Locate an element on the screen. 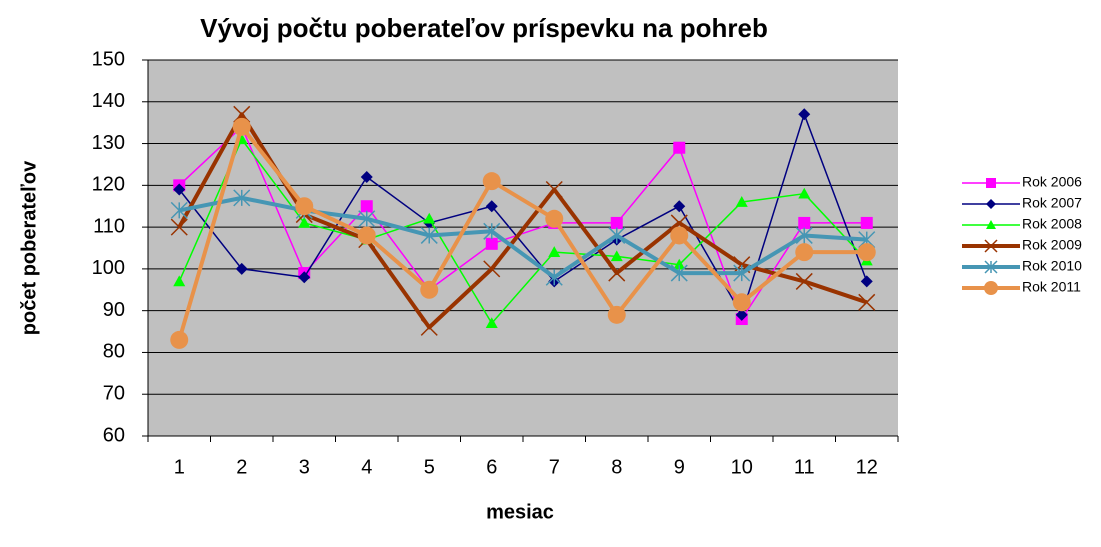 The image size is (1101, 547). y-tick-label: 140 is located at coordinates (108, 101).